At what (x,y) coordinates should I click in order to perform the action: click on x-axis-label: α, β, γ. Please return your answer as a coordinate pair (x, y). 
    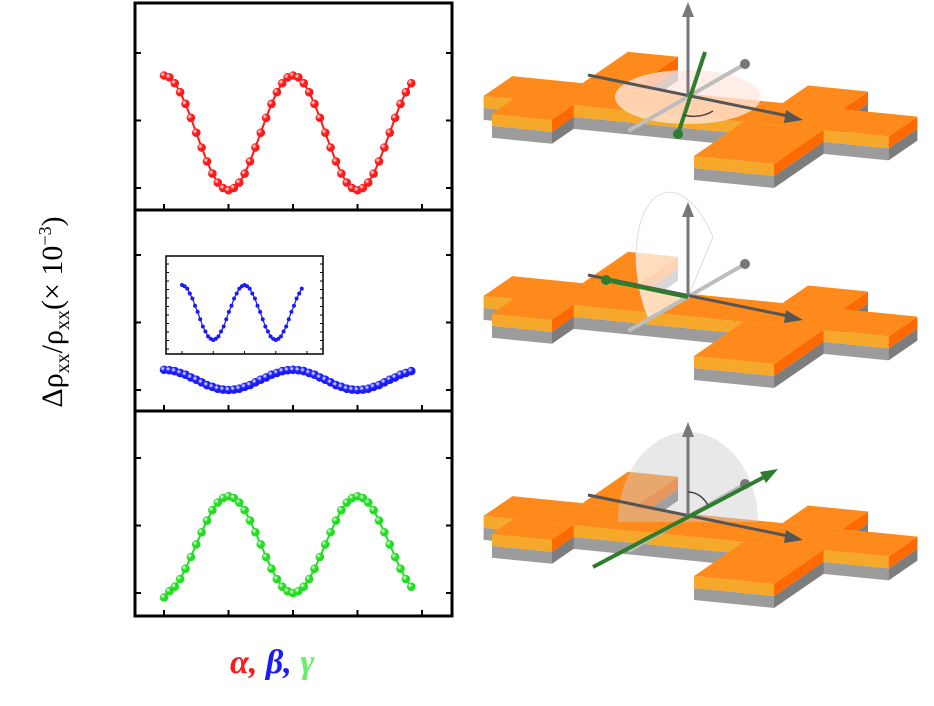
    Looking at the image, I should click on (272, 663).